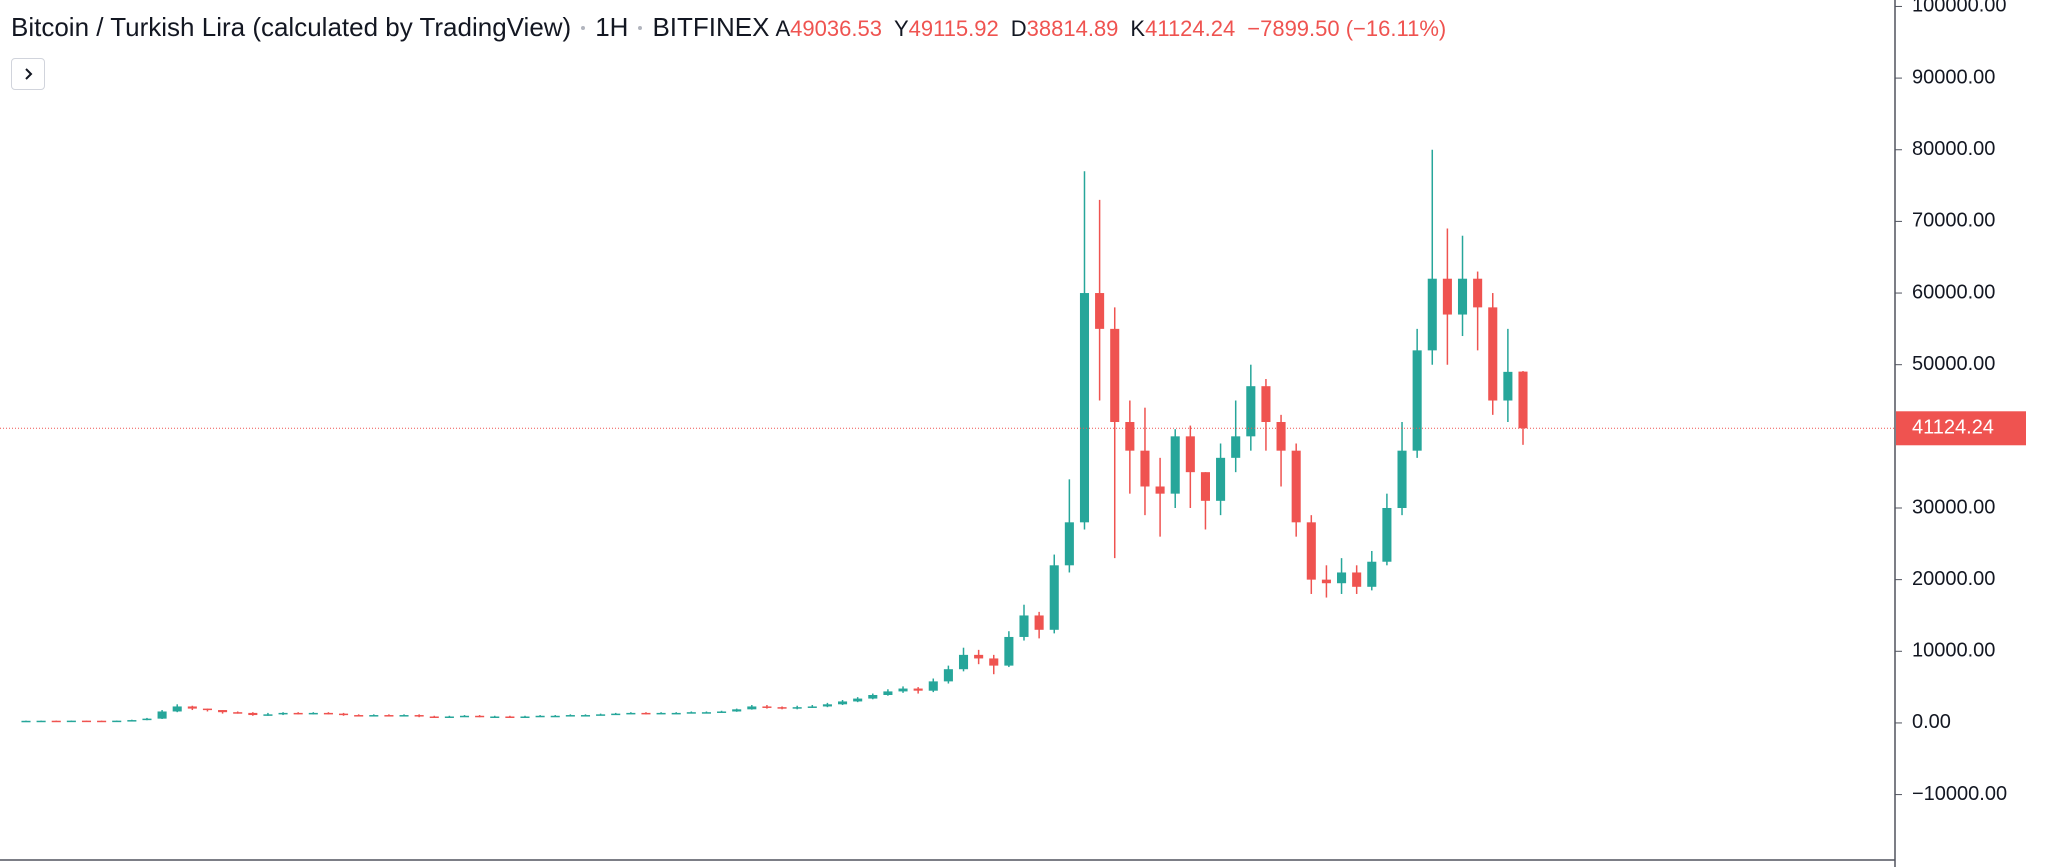  Describe the element at coordinates (1953, 507) in the screenshot. I see `y-tick-label: 30000.00` at that location.